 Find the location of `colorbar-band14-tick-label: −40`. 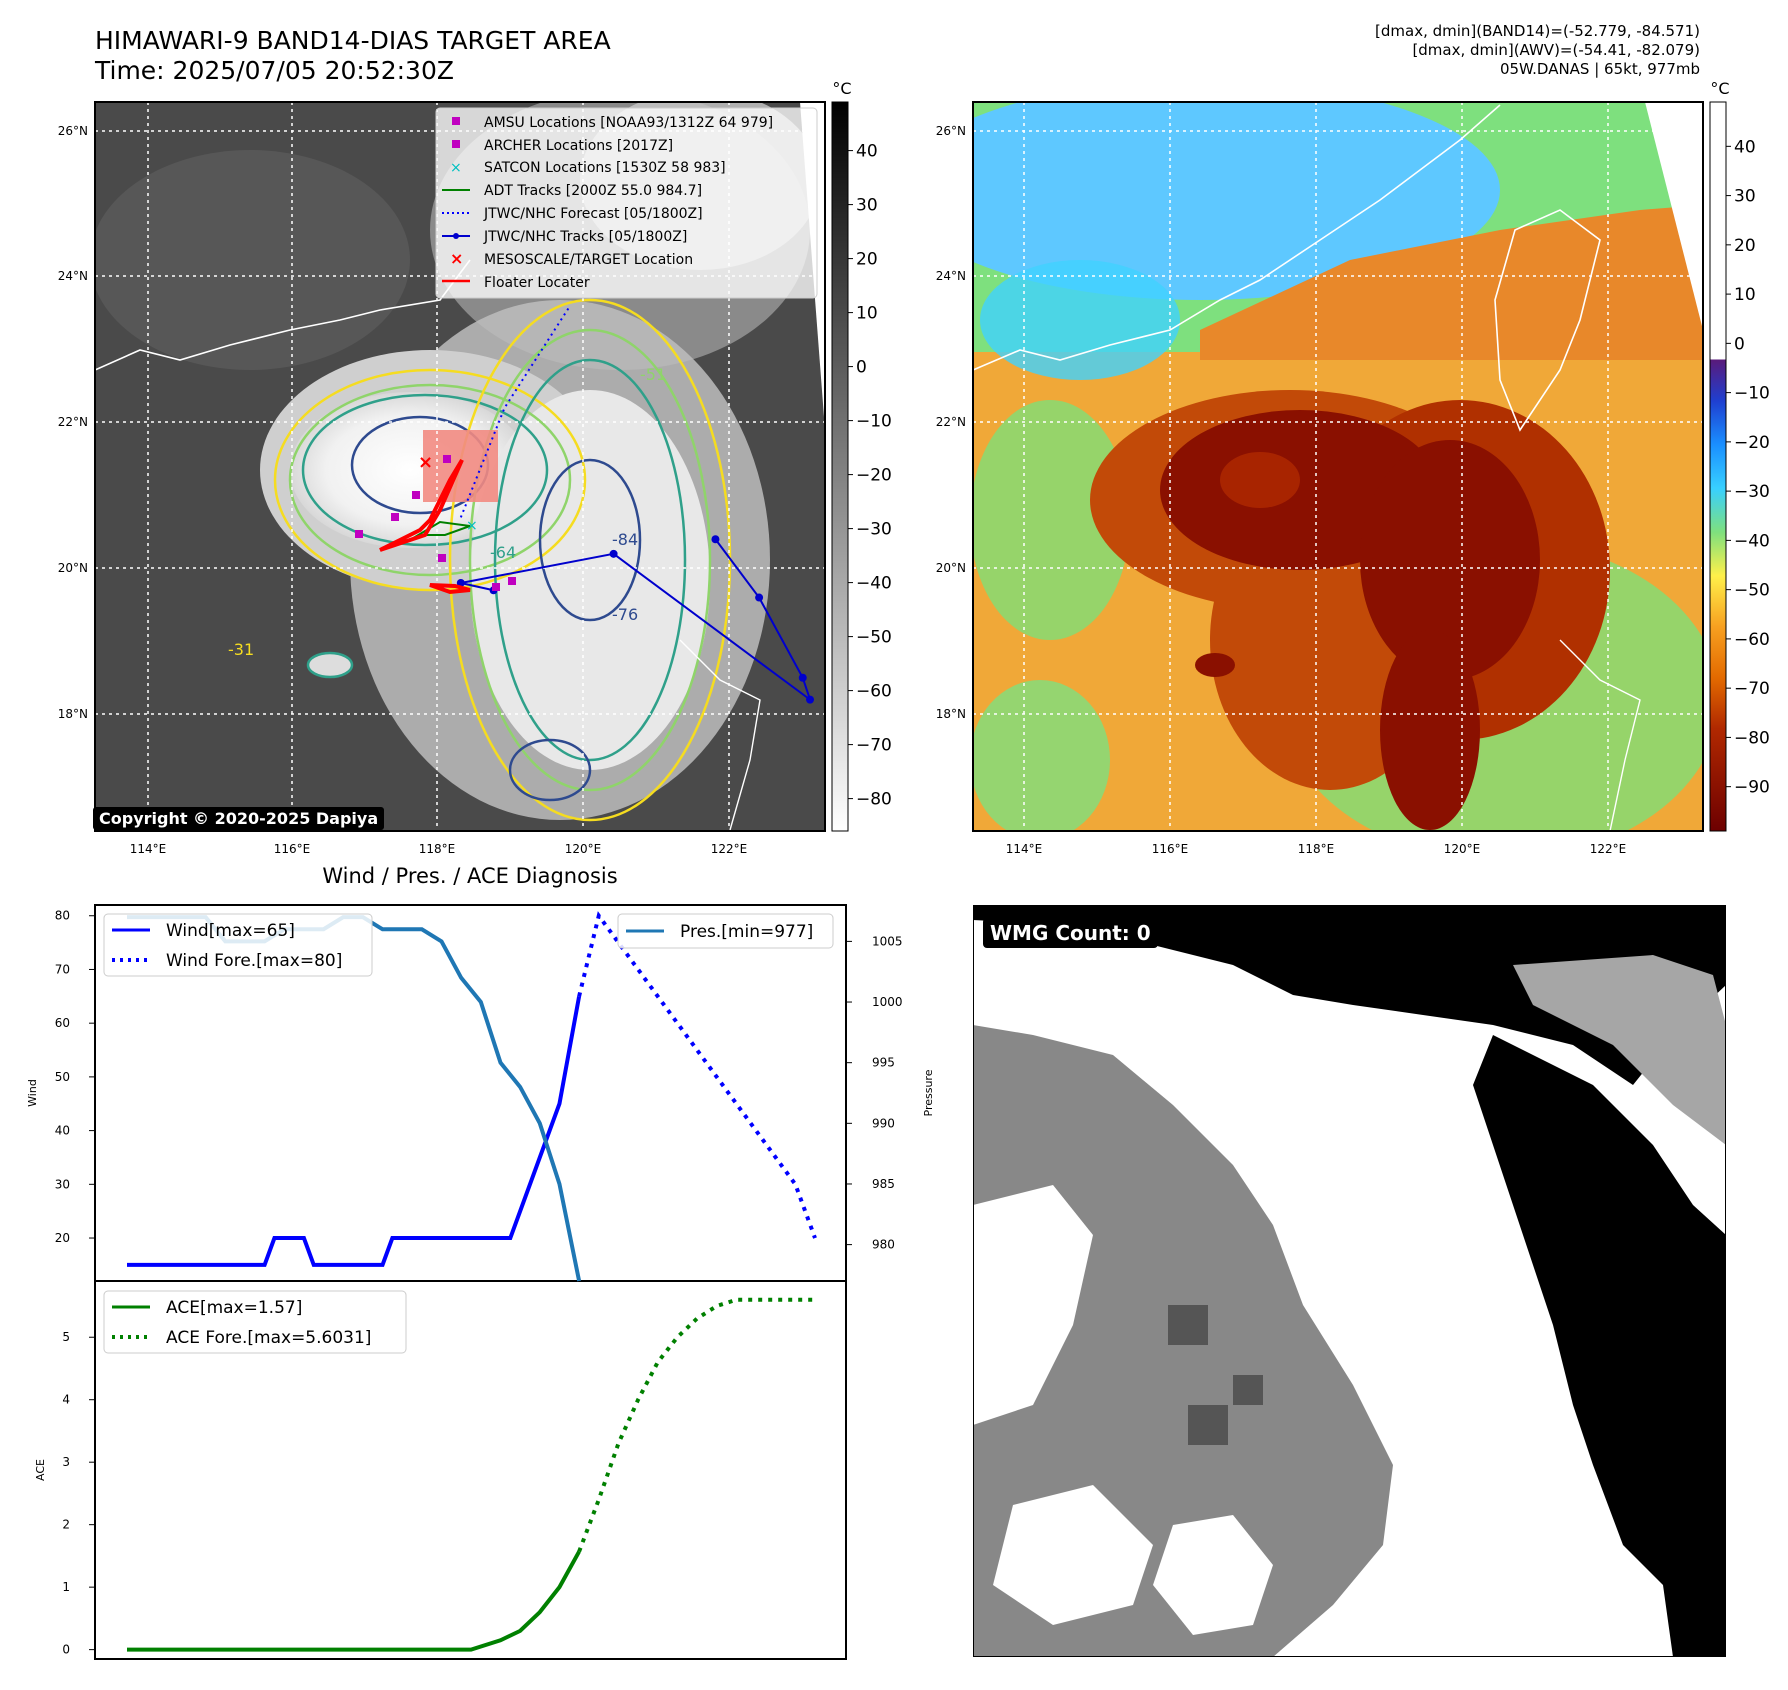

colorbar-band14-tick-label: −40 is located at coordinates (874, 584).